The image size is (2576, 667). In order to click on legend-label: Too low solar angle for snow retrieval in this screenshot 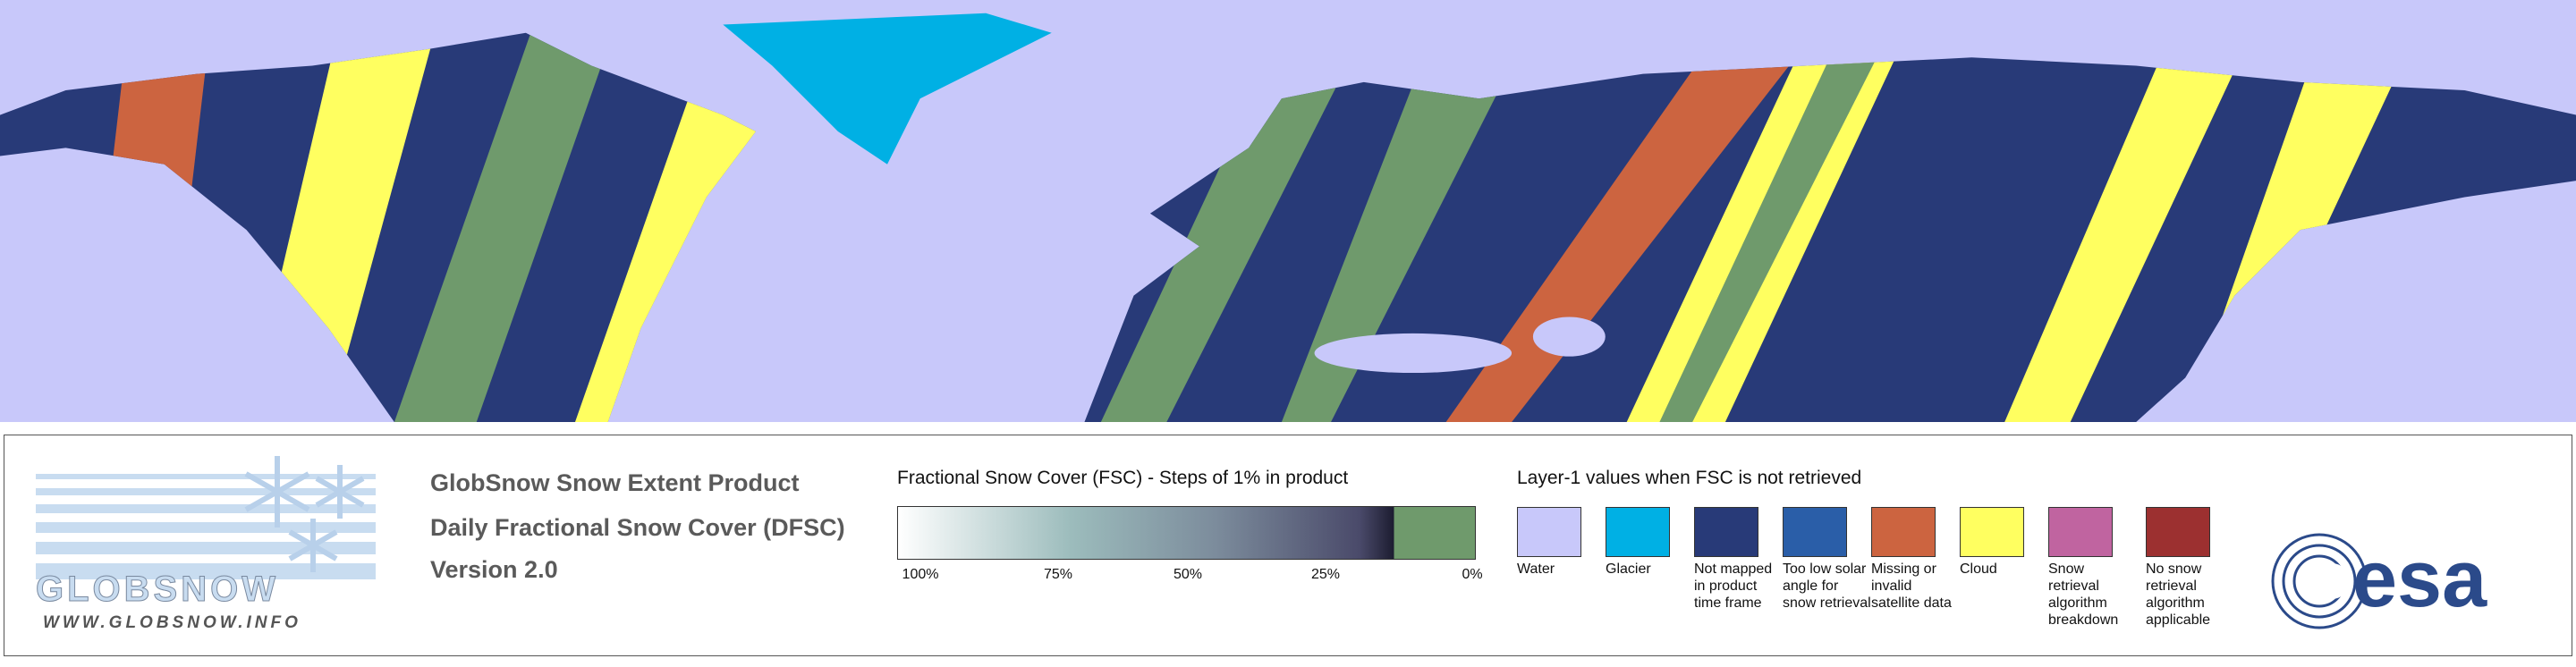, I will do `click(1827, 586)`.